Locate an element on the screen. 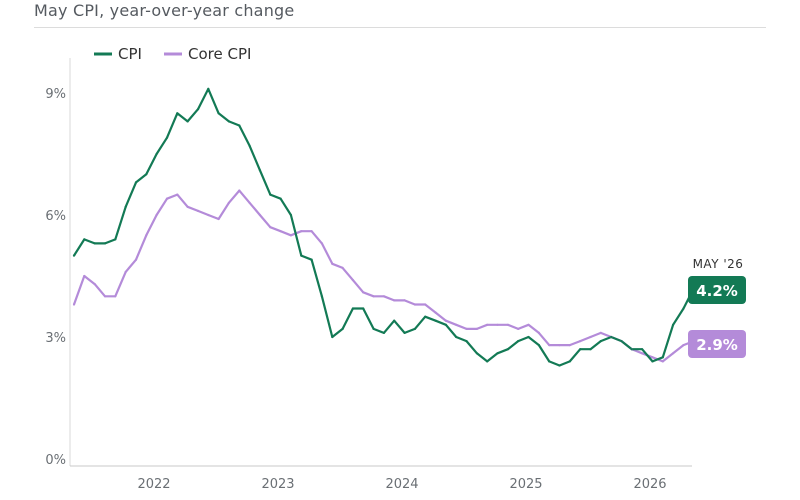 This screenshot has height=500, width=800. cpi-value-label: 4.2% is located at coordinates (717, 291).